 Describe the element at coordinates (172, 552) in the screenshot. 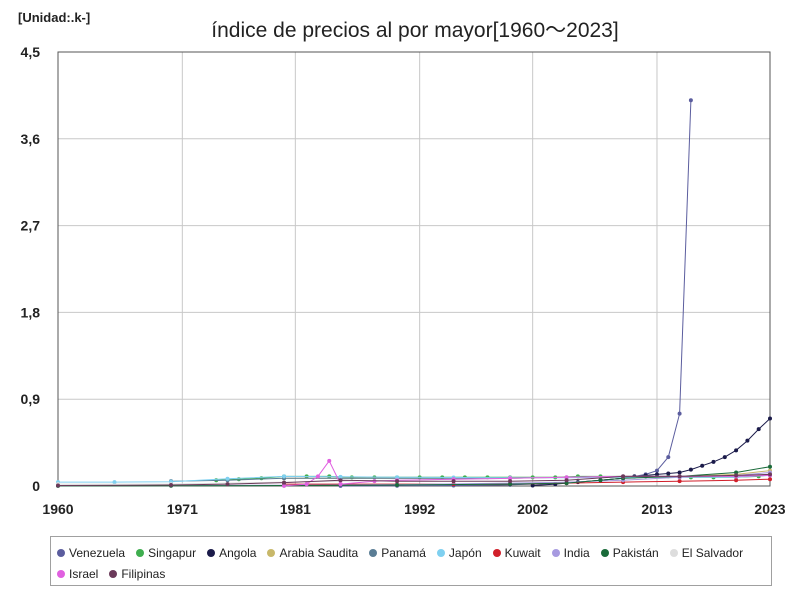

I see `legend-label: Singapur` at that location.